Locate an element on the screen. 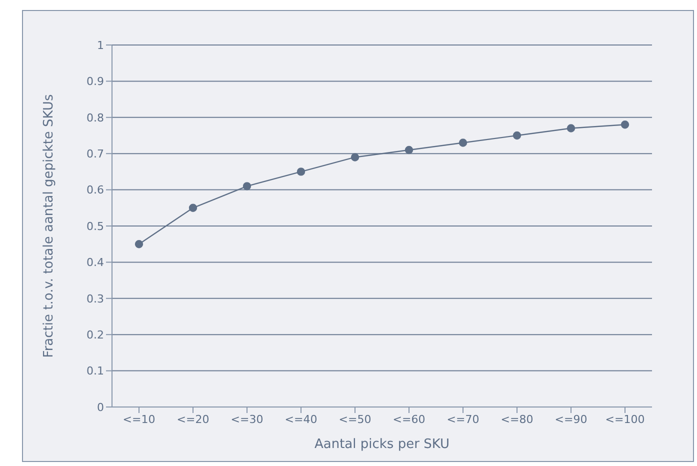 This screenshot has height=466, width=697. x-tick-label: <=70 is located at coordinates (463, 419).